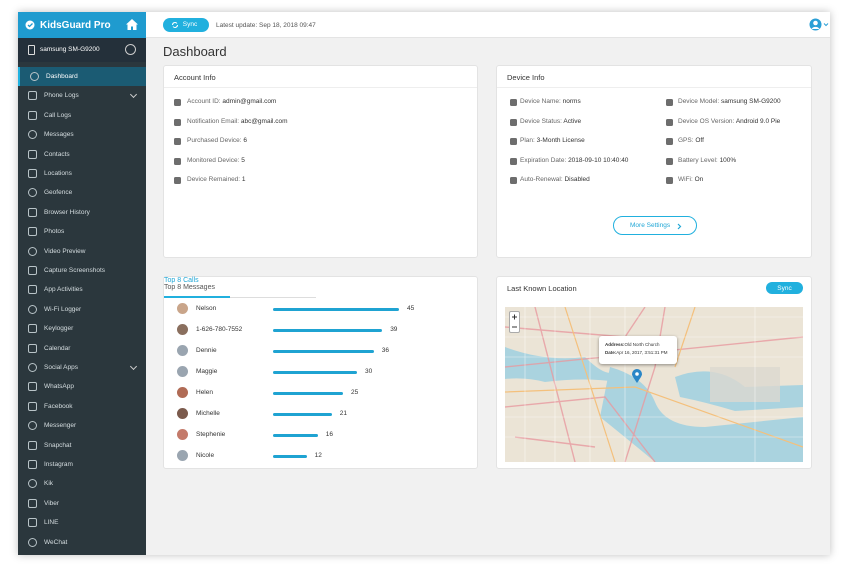 Image resolution: width=848 pixels, height=567 pixels. Describe the element at coordinates (60, 426) in the screenshot. I see `menu-label: Messenger` at that location.